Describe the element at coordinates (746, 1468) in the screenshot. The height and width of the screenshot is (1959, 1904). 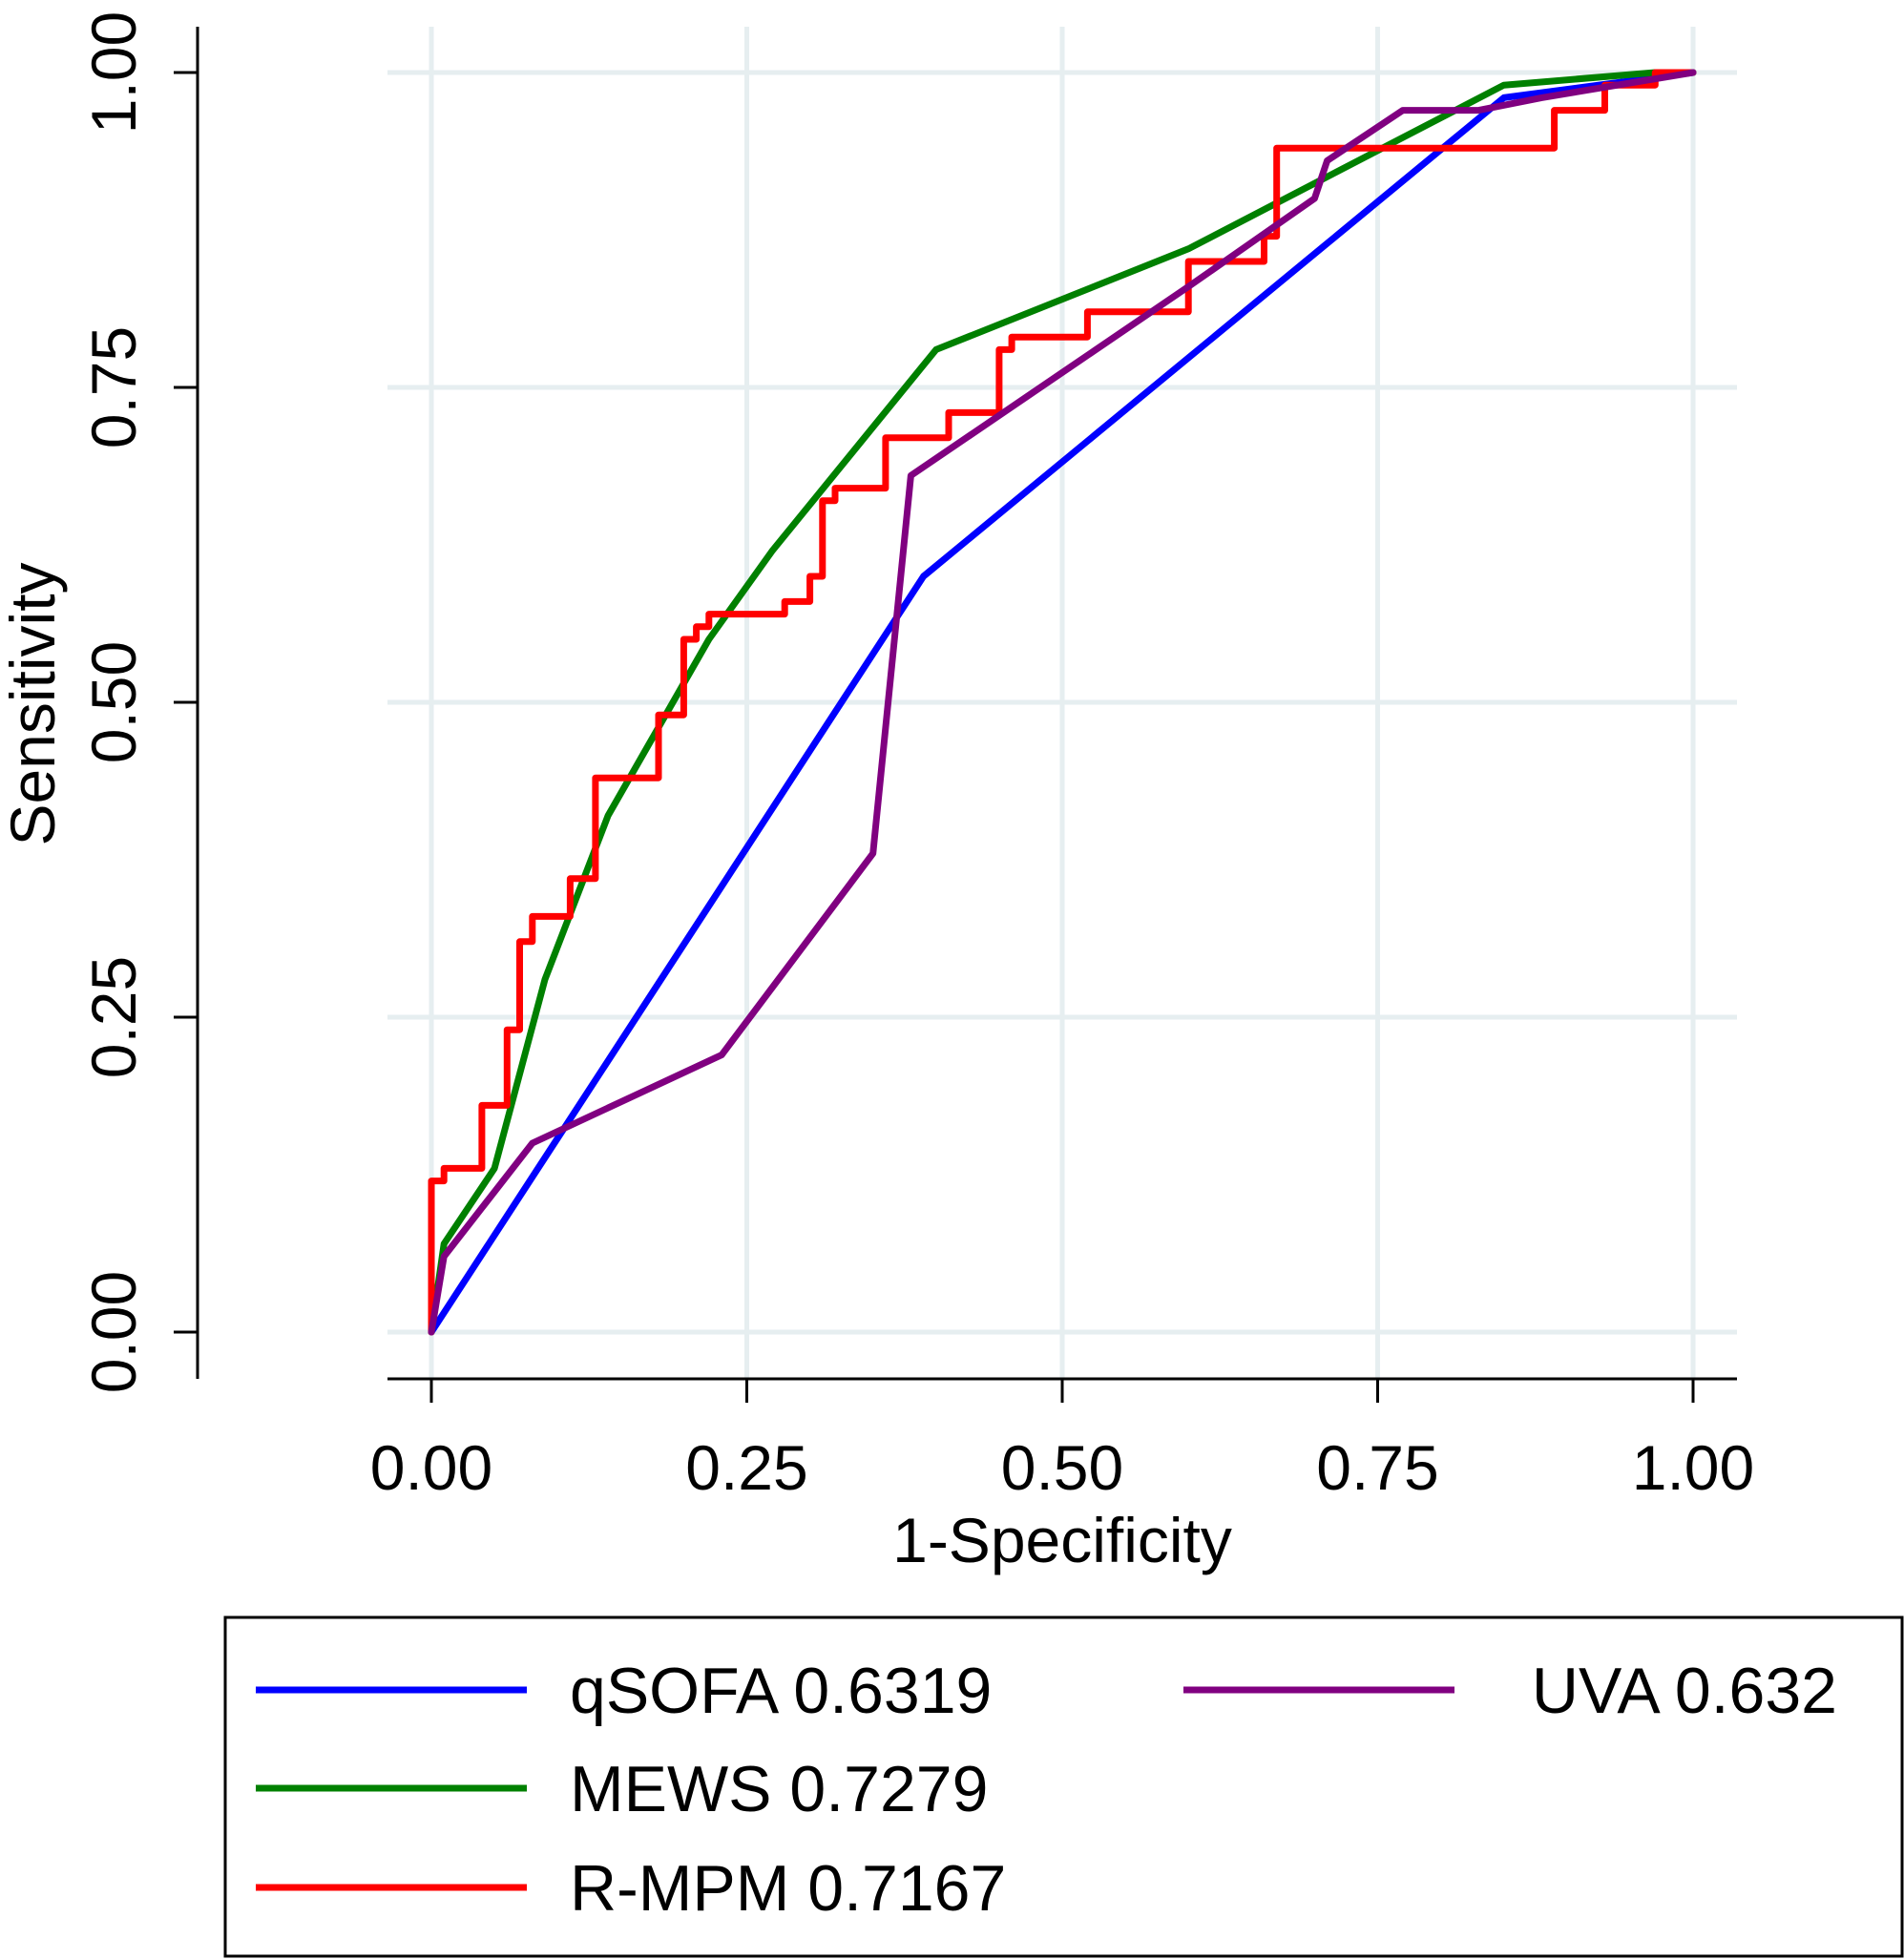
I see `x-tick-label: 0.25` at that location.